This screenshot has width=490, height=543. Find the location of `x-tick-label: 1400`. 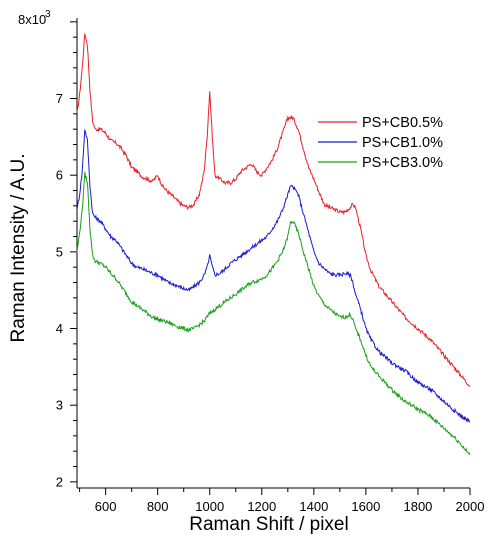

x-tick-label: 1400 is located at coordinates (313, 506).